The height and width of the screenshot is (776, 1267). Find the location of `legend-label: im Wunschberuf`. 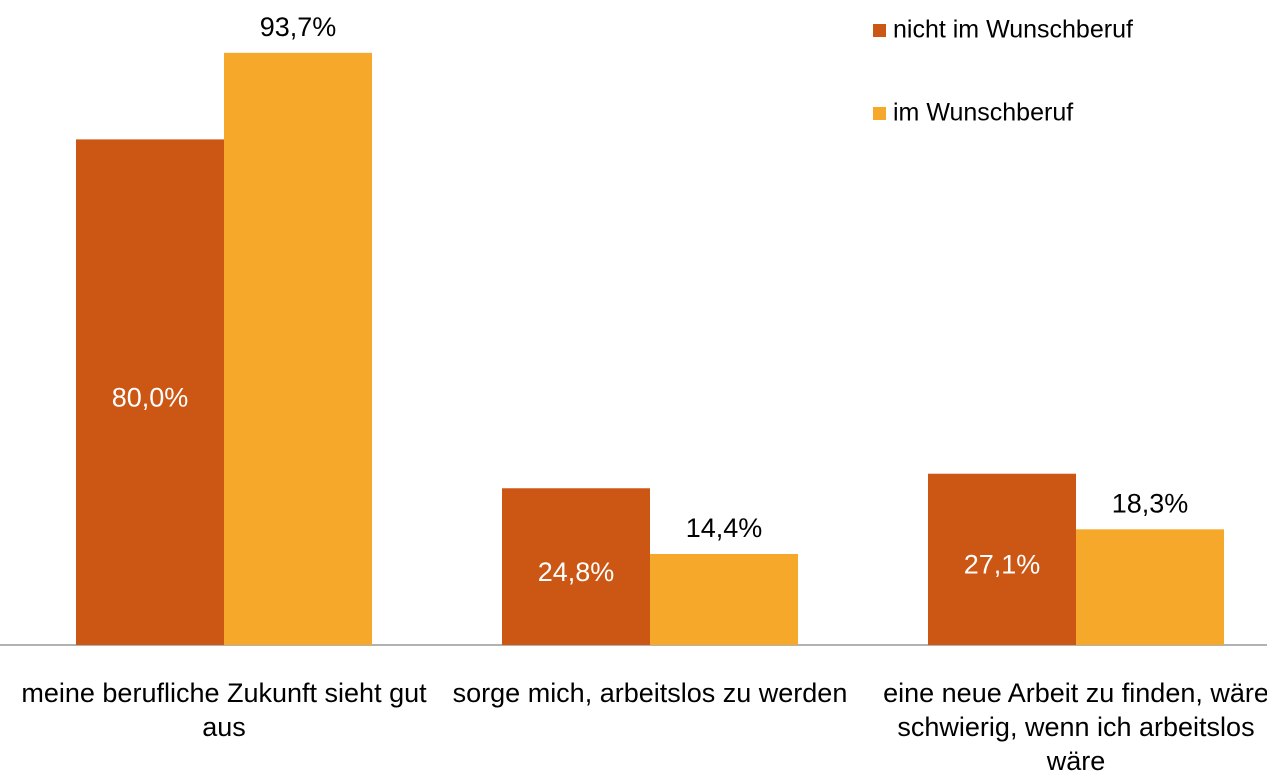

legend-label: im Wunschberuf is located at coordinates (983, 113).